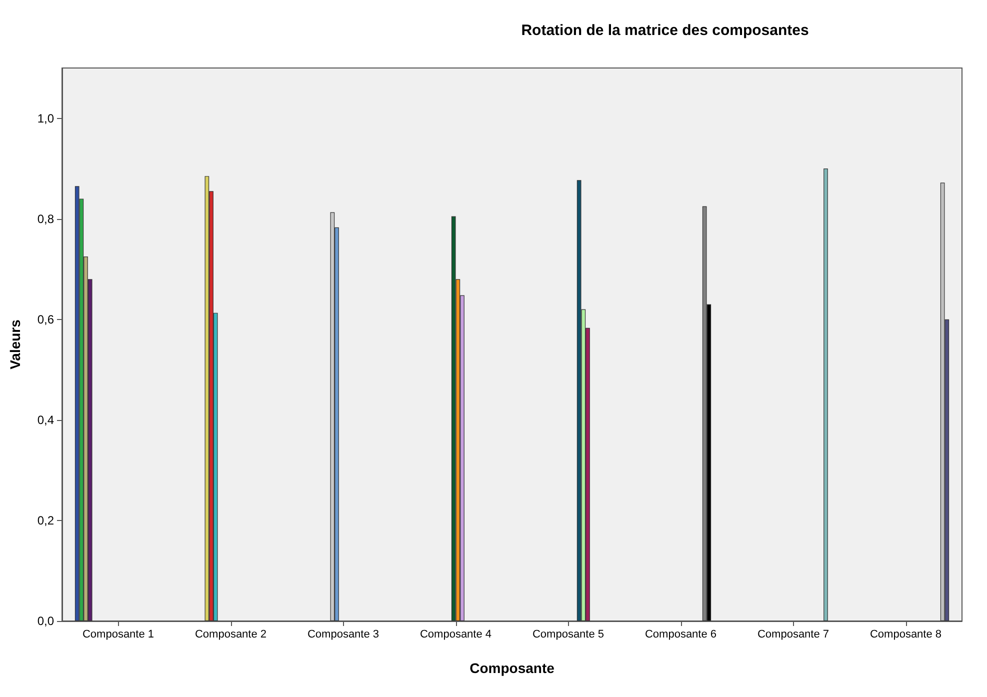 This screenshot has width=987, height=697. I want to click on x-tick-label: Composante 5, so click(568, 634).